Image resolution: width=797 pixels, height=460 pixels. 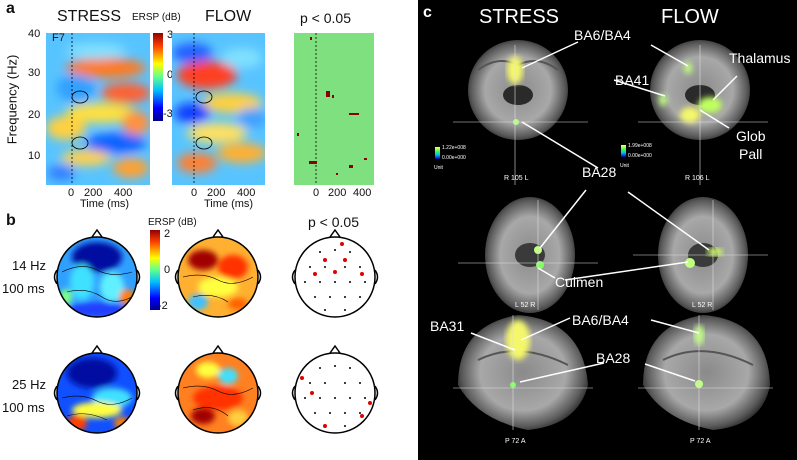 I want to click on xlabel-stress: Time (ms), so click(x=105, y=204).